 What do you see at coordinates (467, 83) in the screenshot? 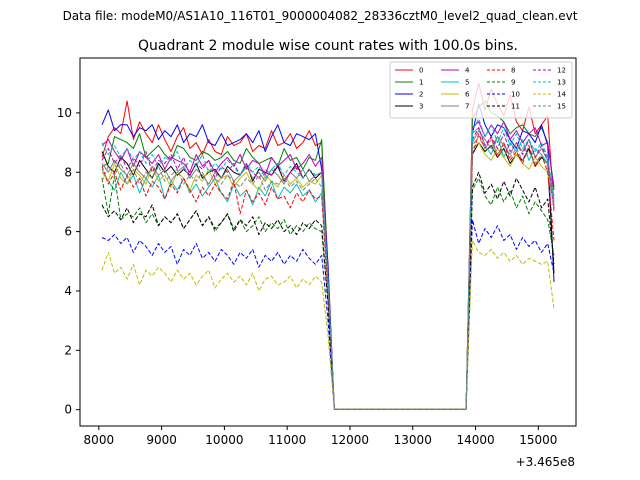
I see `legend-label-5: 5` at bounding box center [467, 83].